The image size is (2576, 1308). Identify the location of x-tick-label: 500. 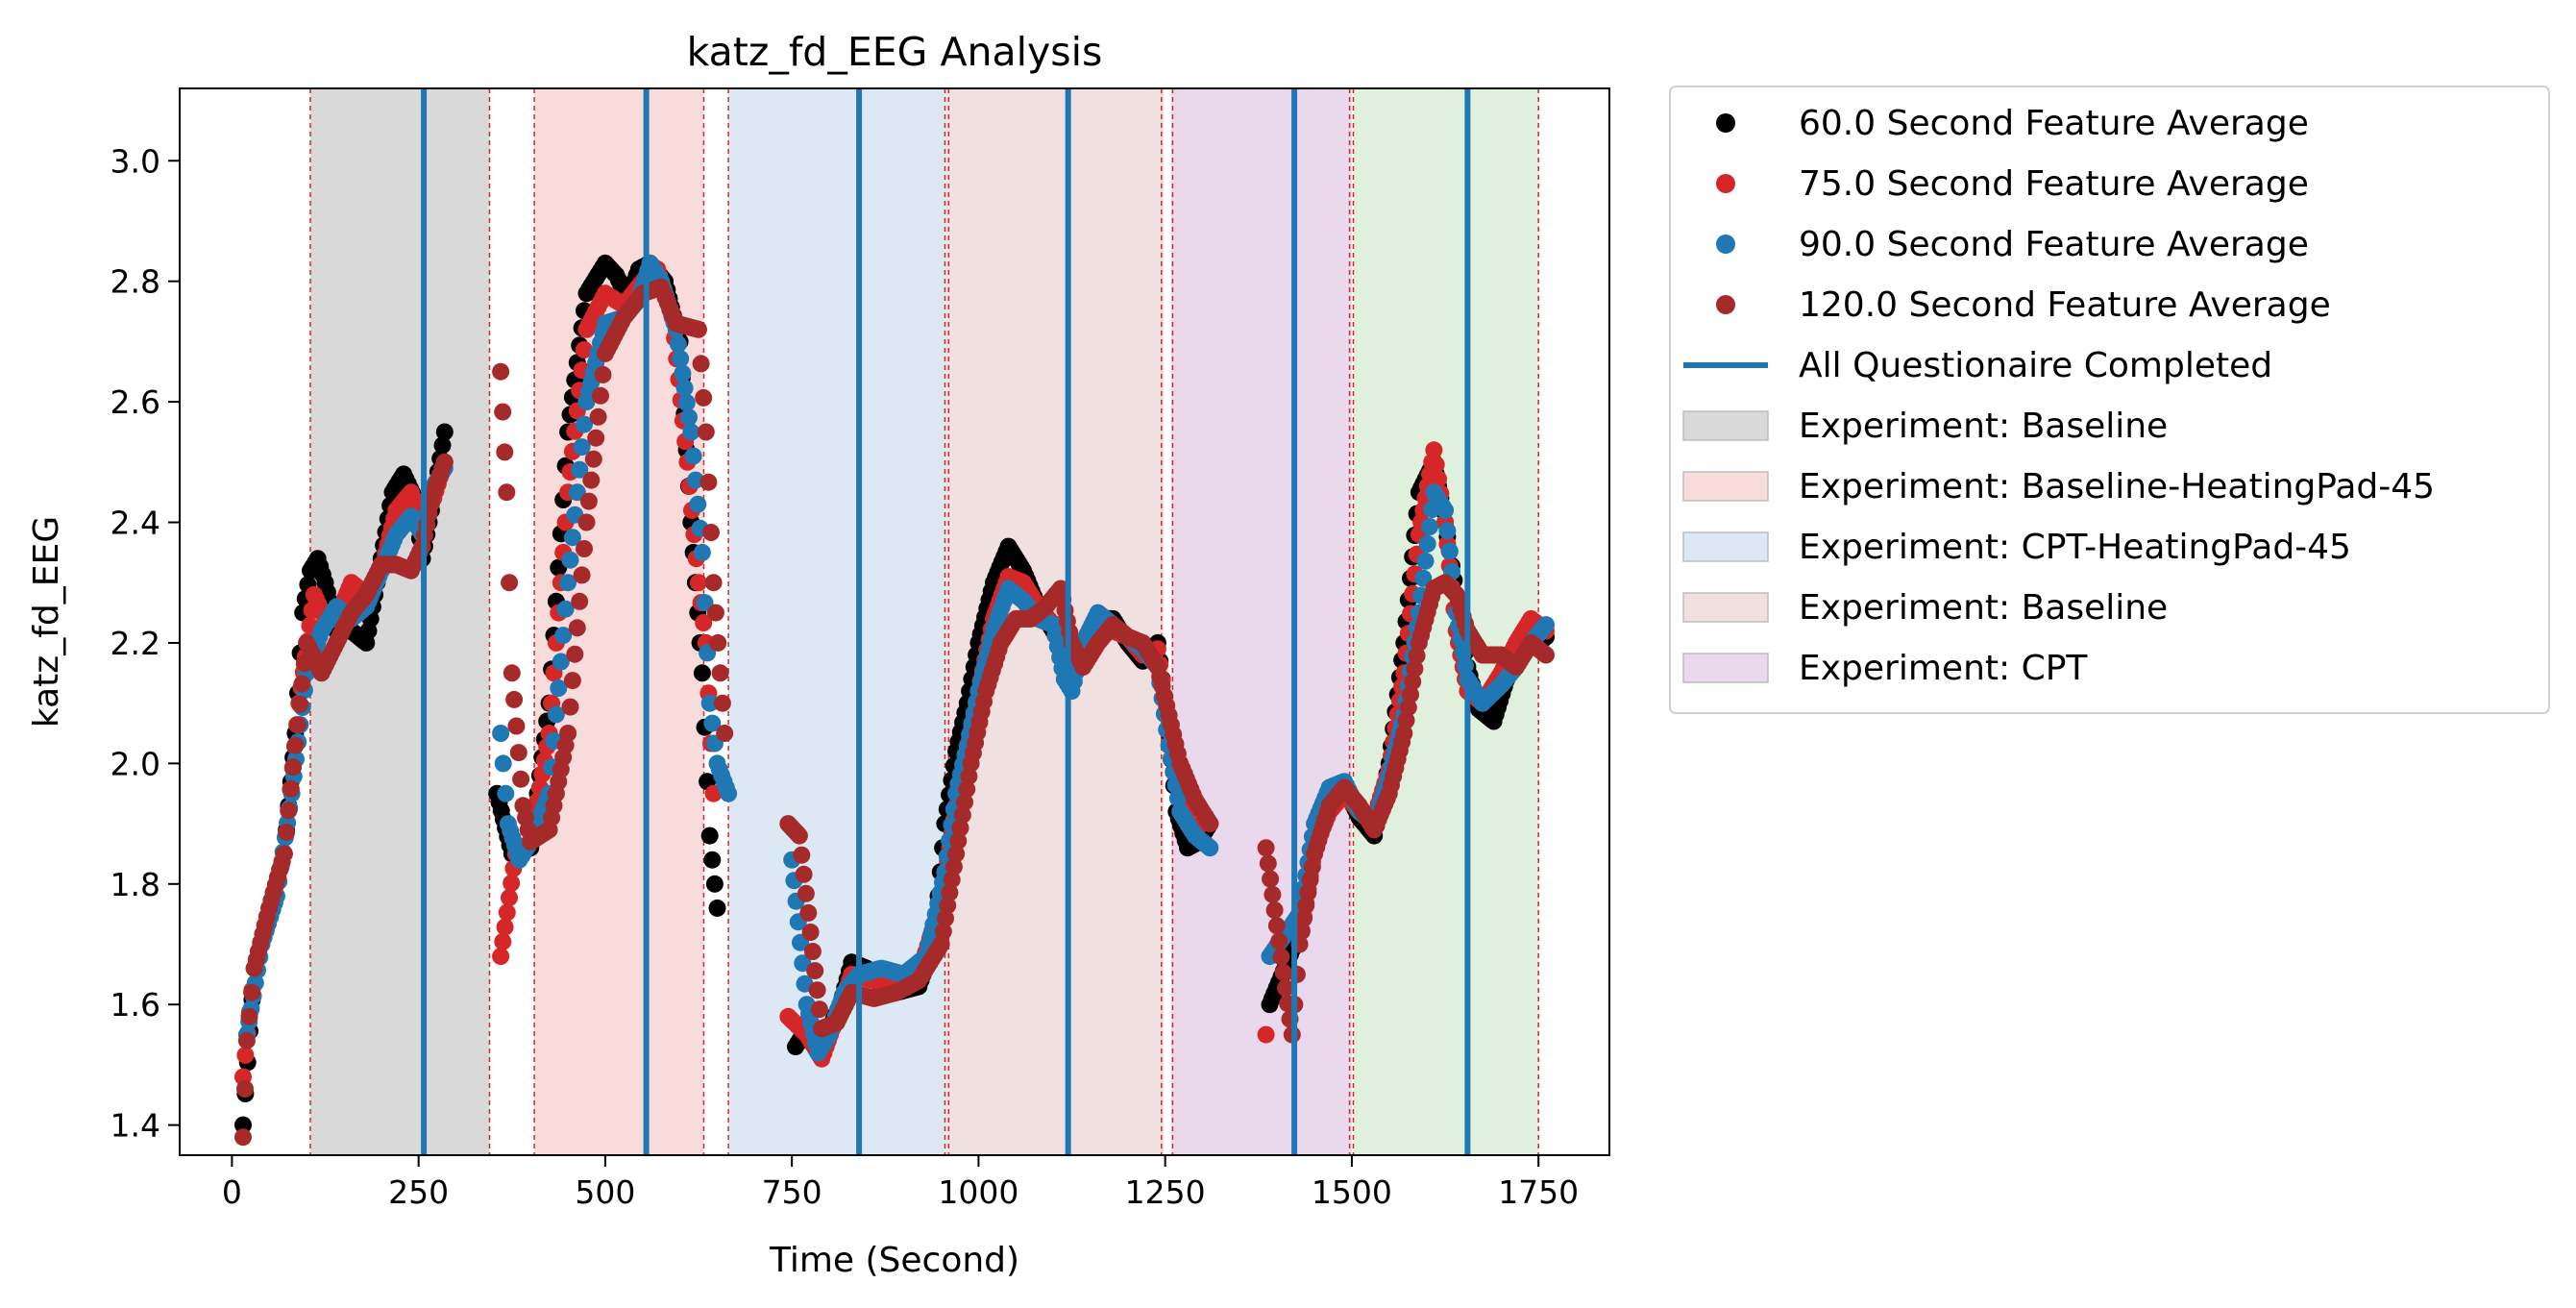
(605, 1192).